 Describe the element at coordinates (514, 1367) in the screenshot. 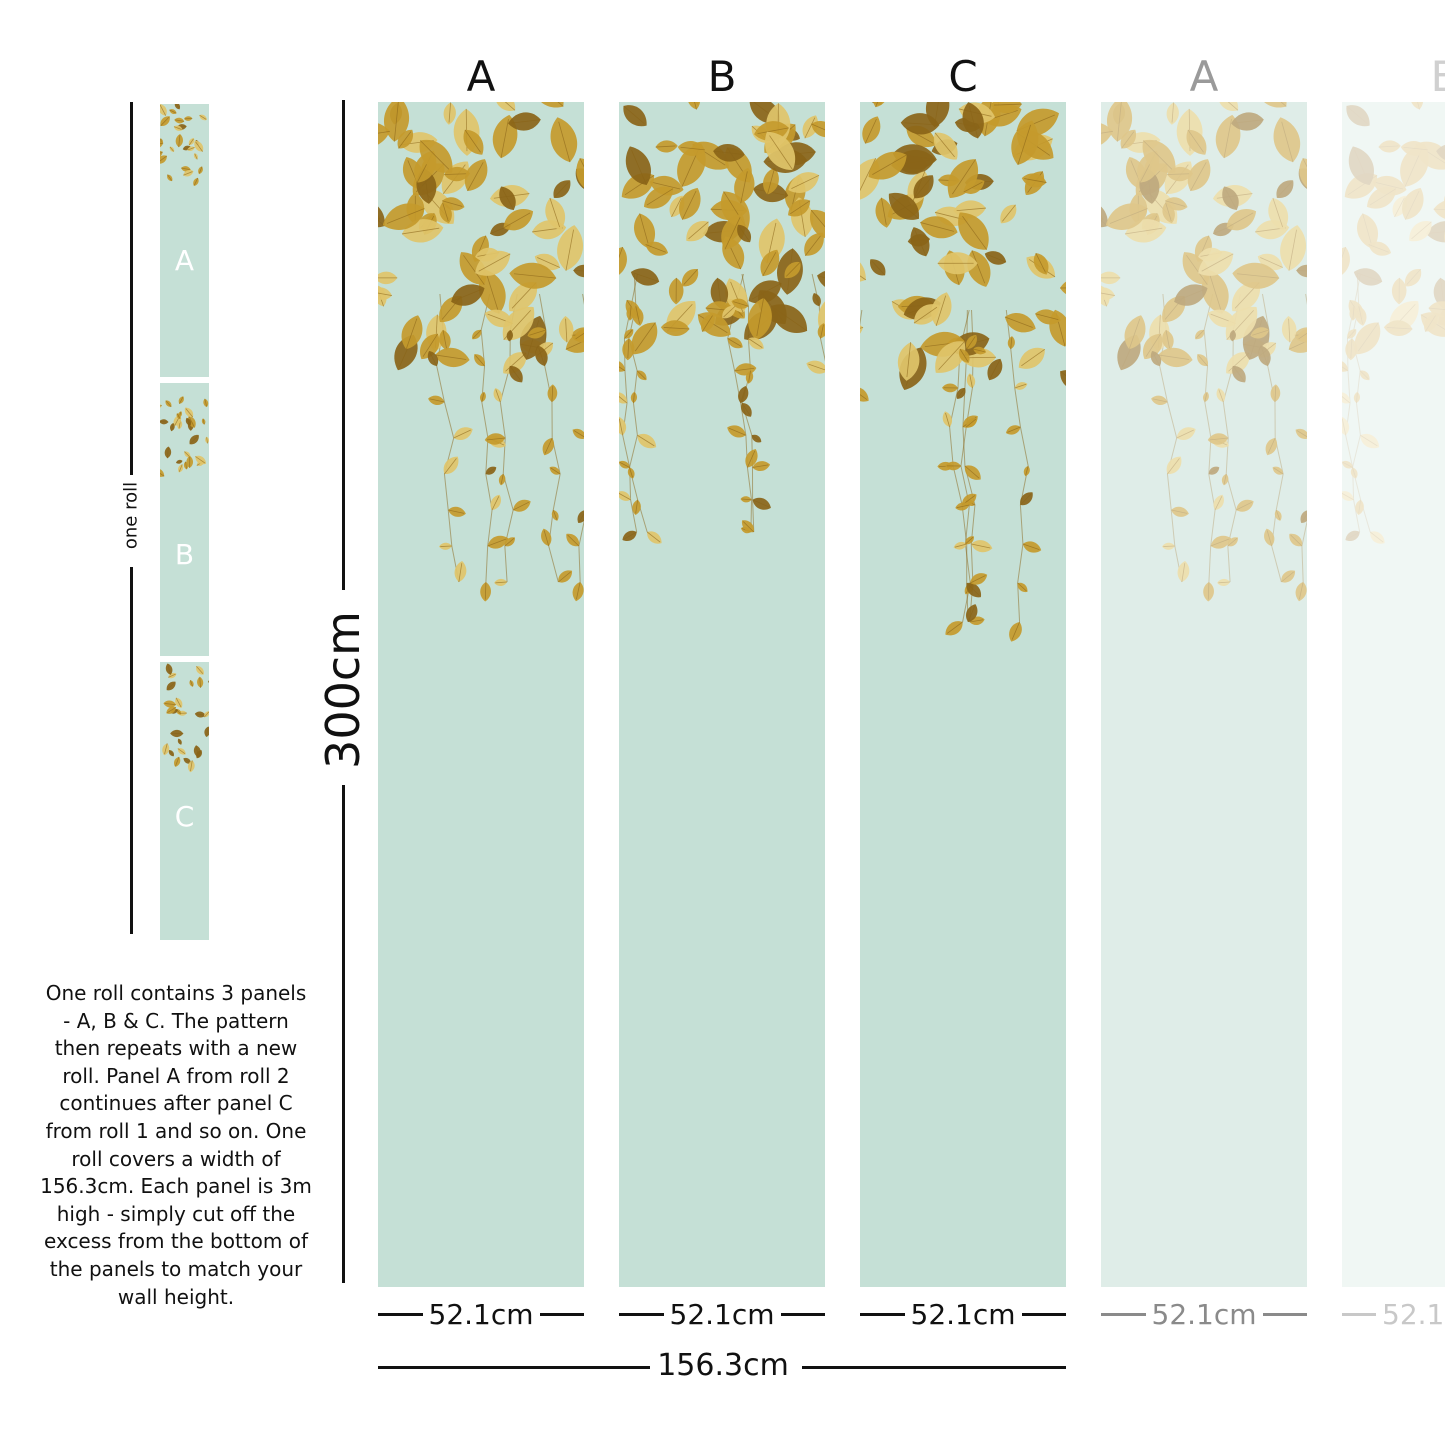

I see `total-width-line-left` at that location.